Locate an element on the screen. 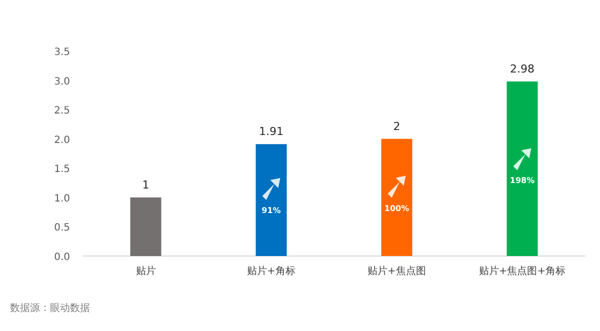 The image size is (600, 331). data-label: 1.91 is located at coordinates (271, 131).